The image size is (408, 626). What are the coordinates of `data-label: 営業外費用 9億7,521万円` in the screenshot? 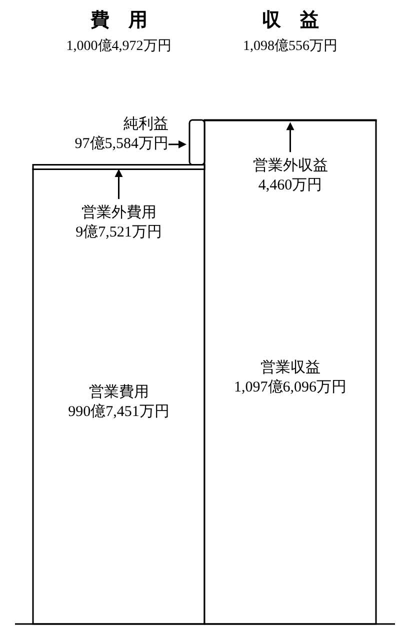 It's located at (119, 222).